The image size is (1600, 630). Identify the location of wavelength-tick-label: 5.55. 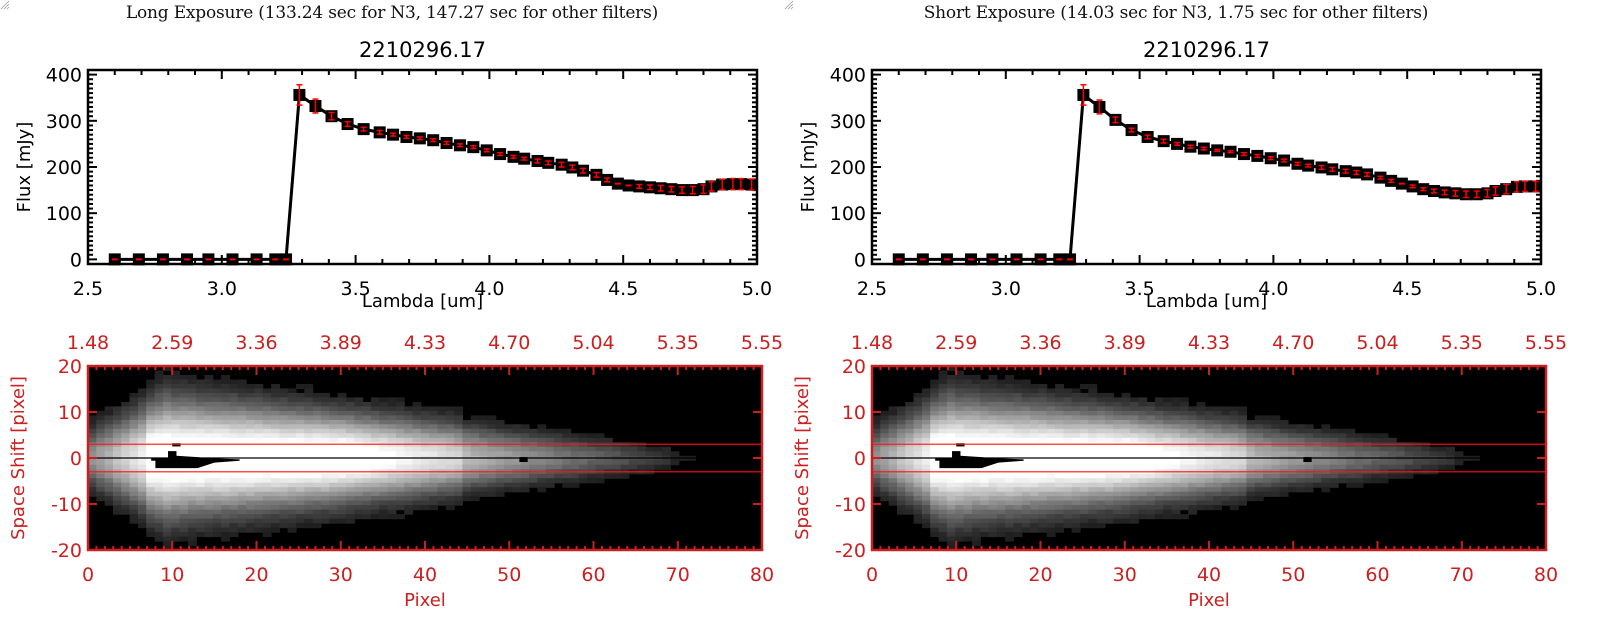
(1546, 343).